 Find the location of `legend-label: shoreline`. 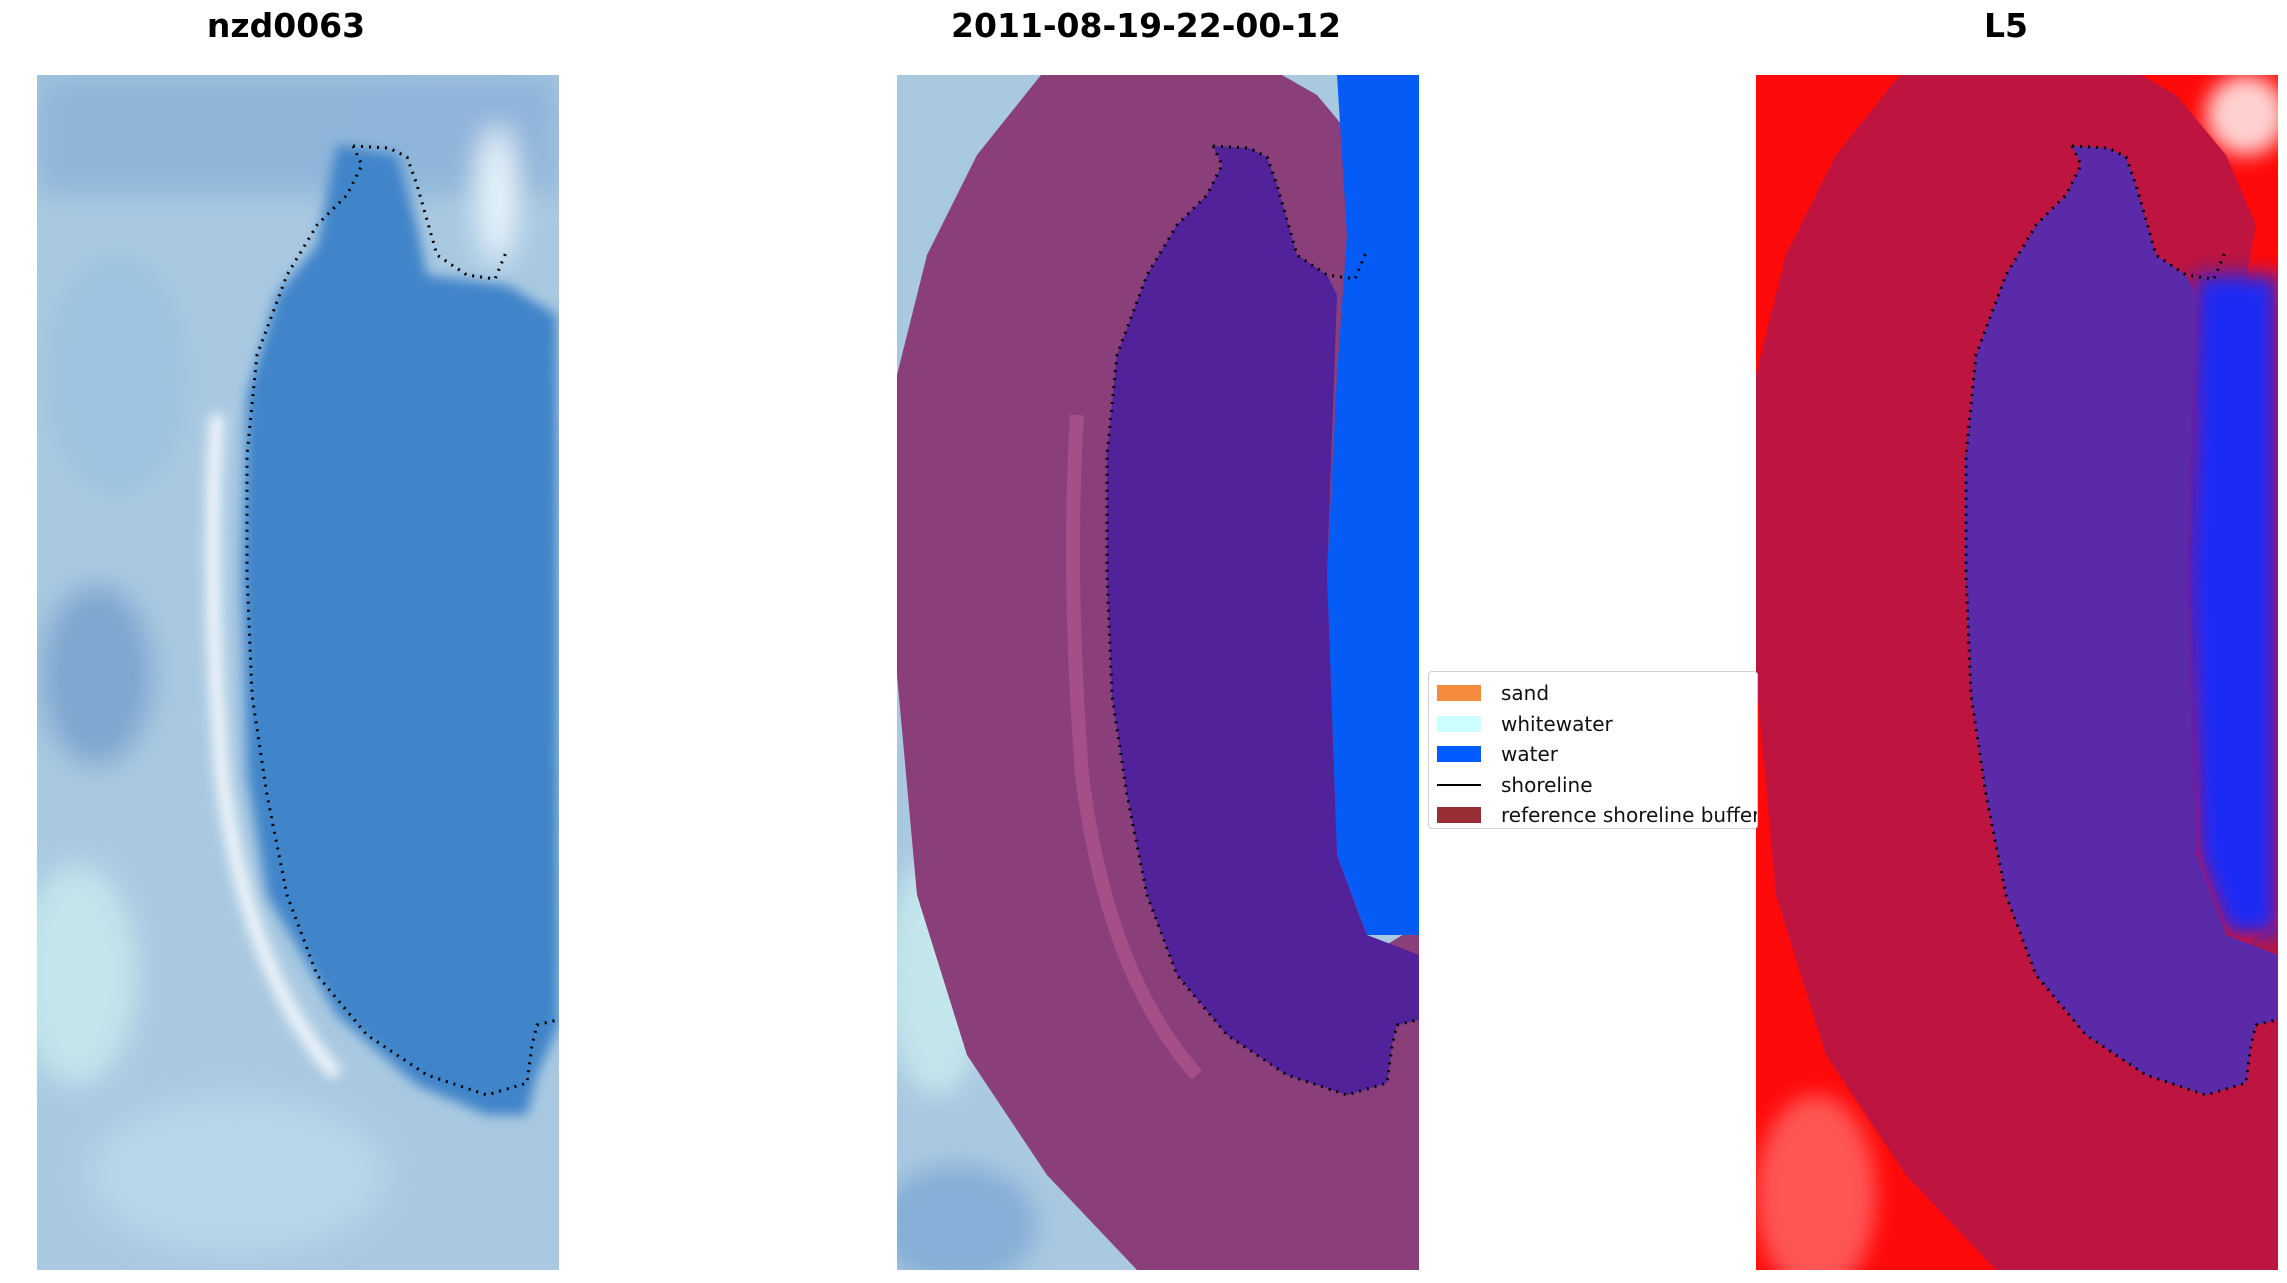

legend-label: shoreline is located at coordinates (1547, 784).